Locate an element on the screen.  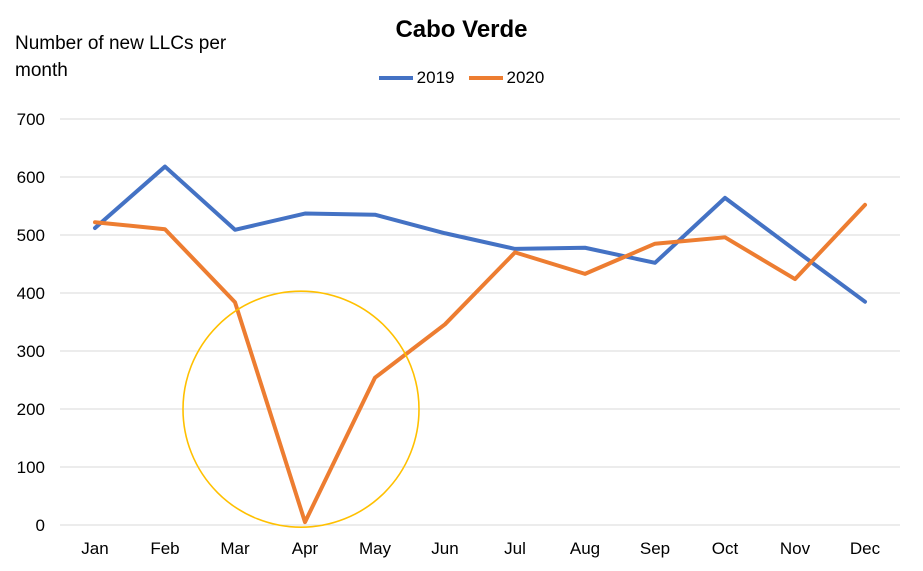
x-tick-label-oct: Oct is located at coordinates (725, 548).